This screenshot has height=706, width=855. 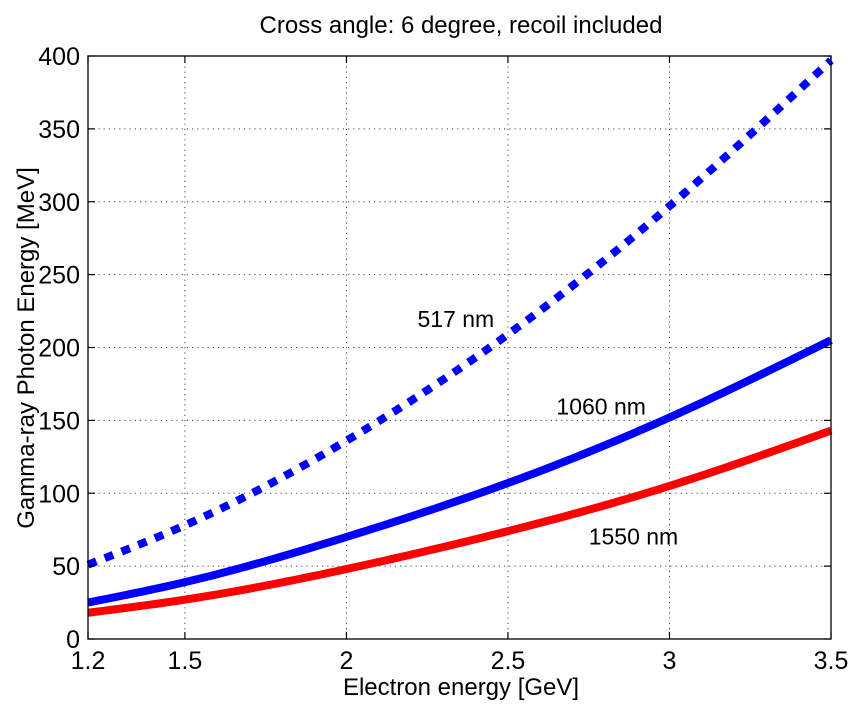 What do you see at coordinates (59, 130) in the screenshot?
I see `y-tick-label: 350` at bounding box center [59, 130].